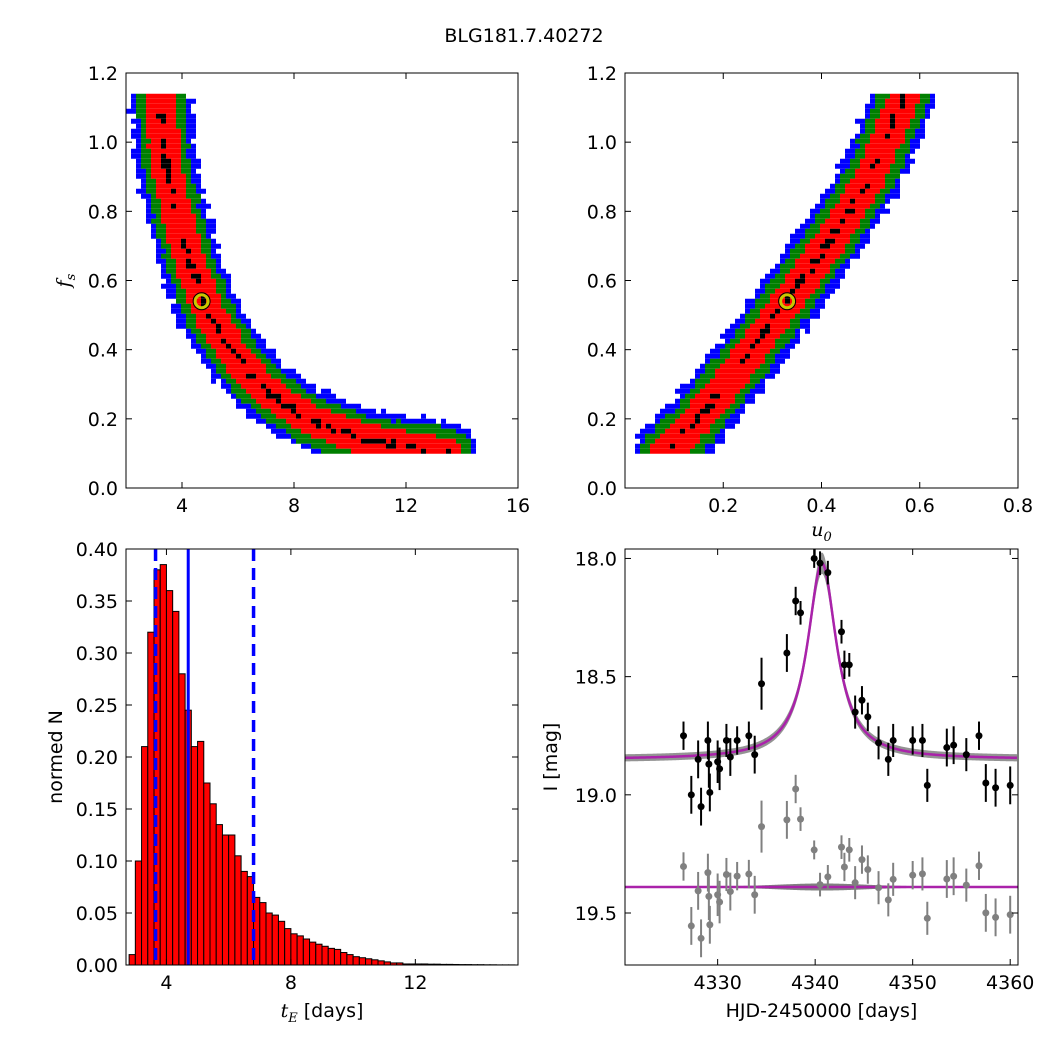  I want to click on data-point, so click(828, 573).